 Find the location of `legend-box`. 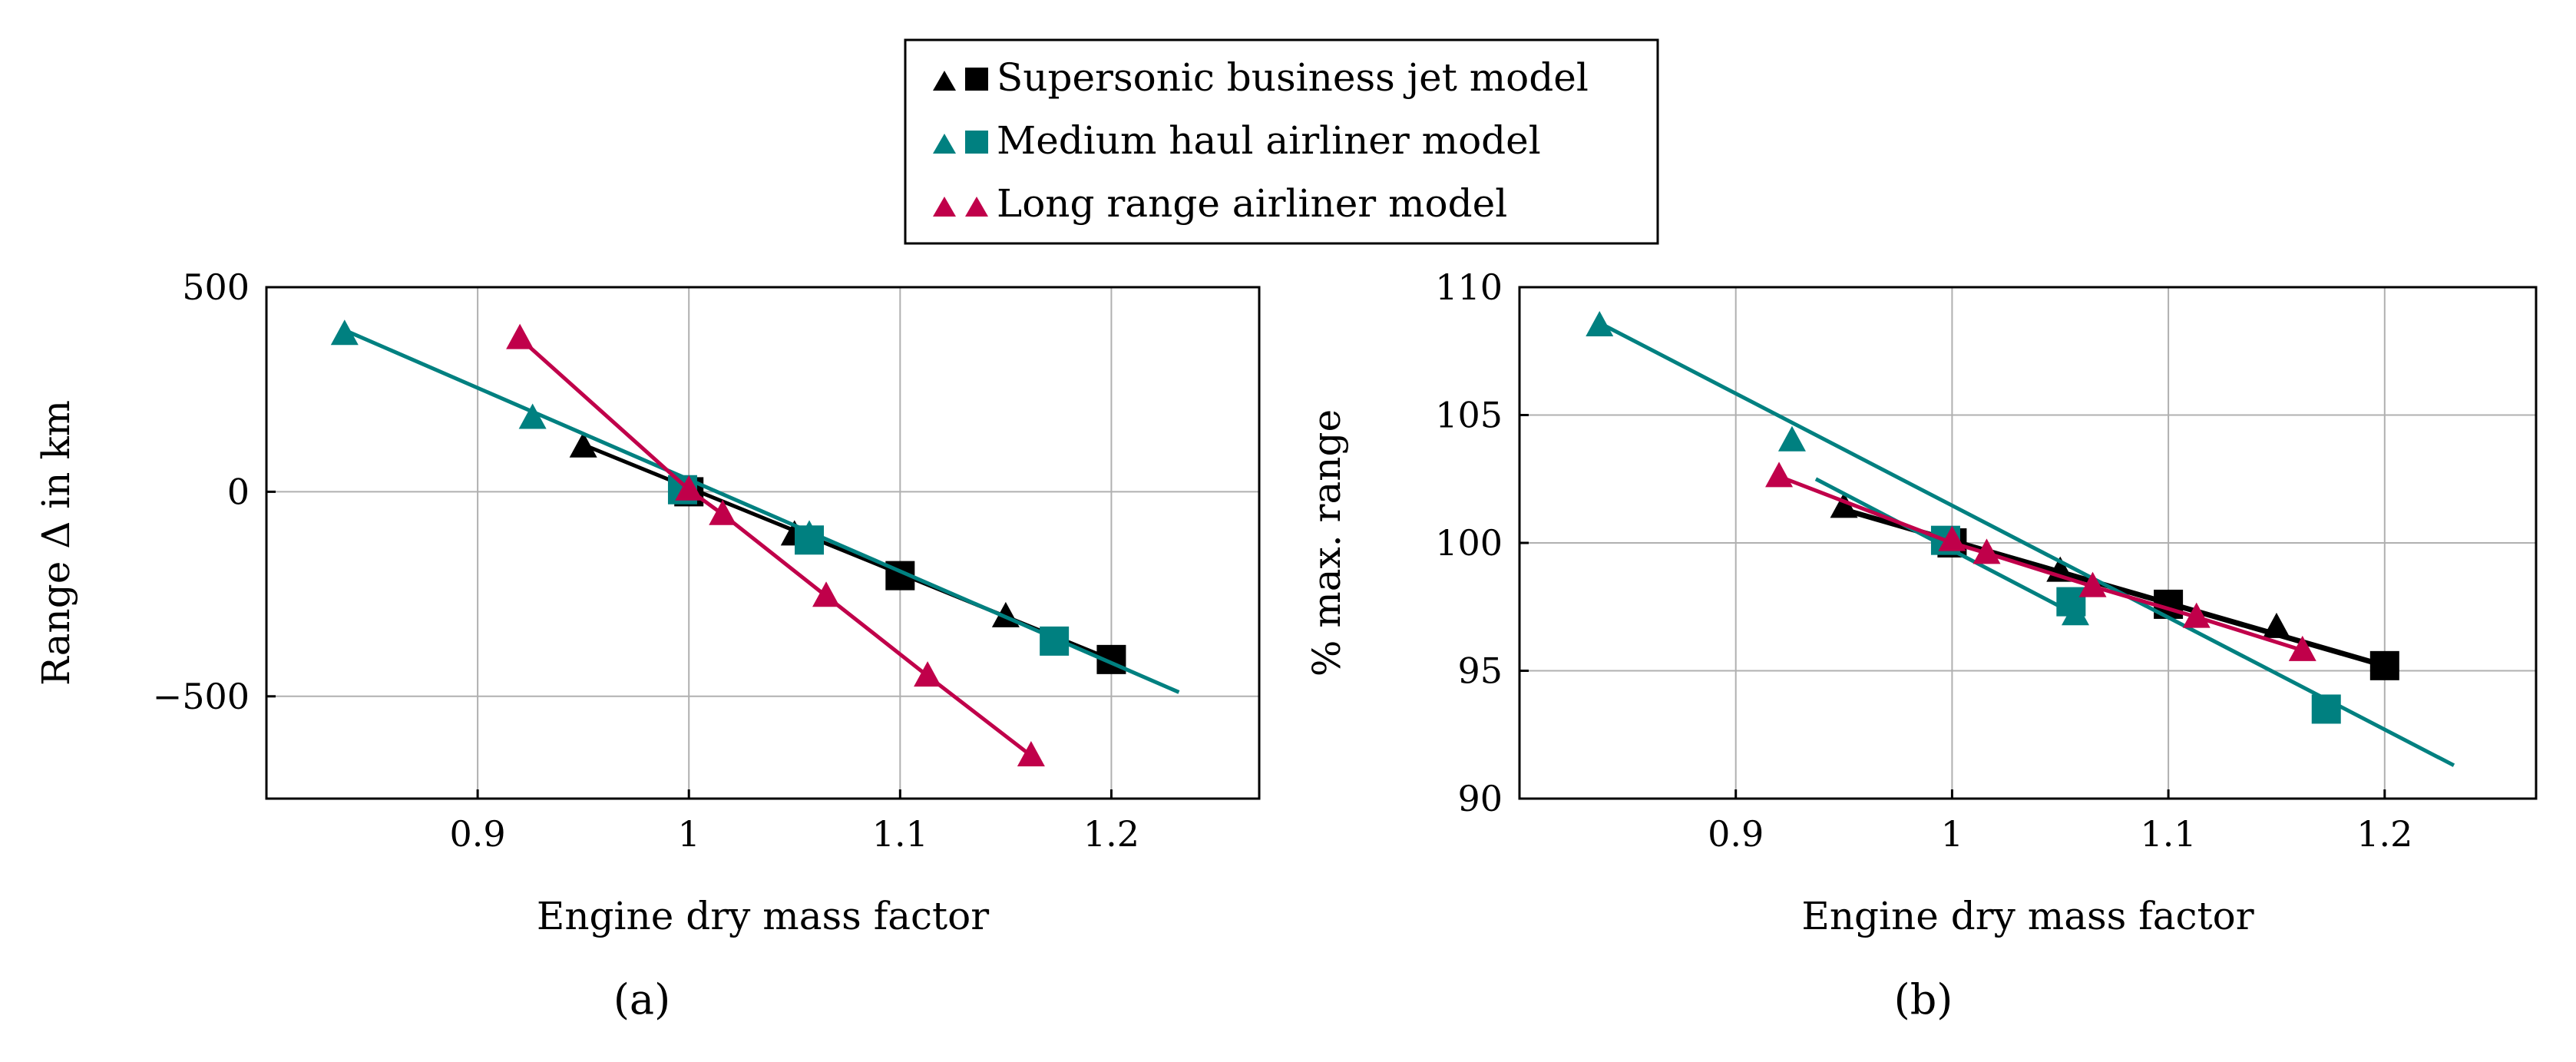

legend-box is located at coordinates (1281, 141).